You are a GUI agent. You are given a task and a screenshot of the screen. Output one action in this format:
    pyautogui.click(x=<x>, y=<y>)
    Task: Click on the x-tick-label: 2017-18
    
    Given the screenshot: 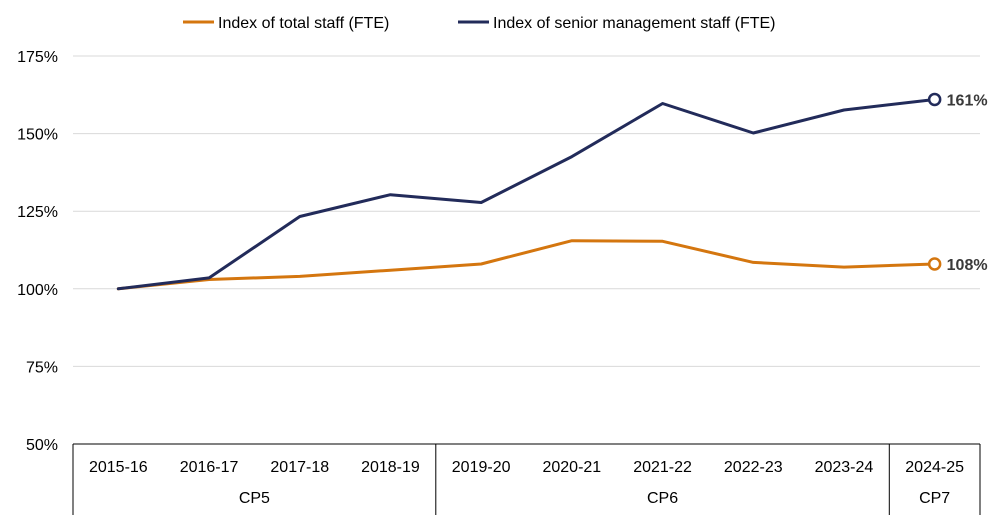 What is the action you would take?
    pyautogui.click(x=299, y=467)
    